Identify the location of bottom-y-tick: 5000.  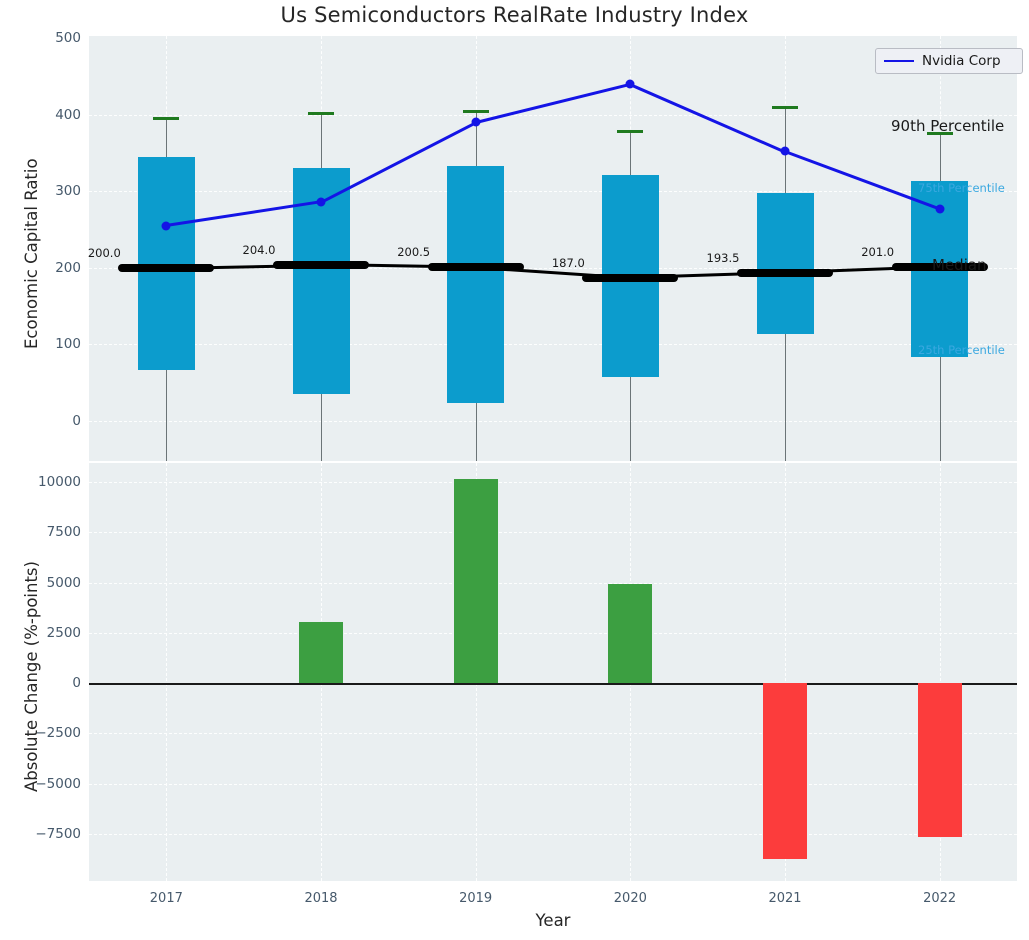
(63, 582).